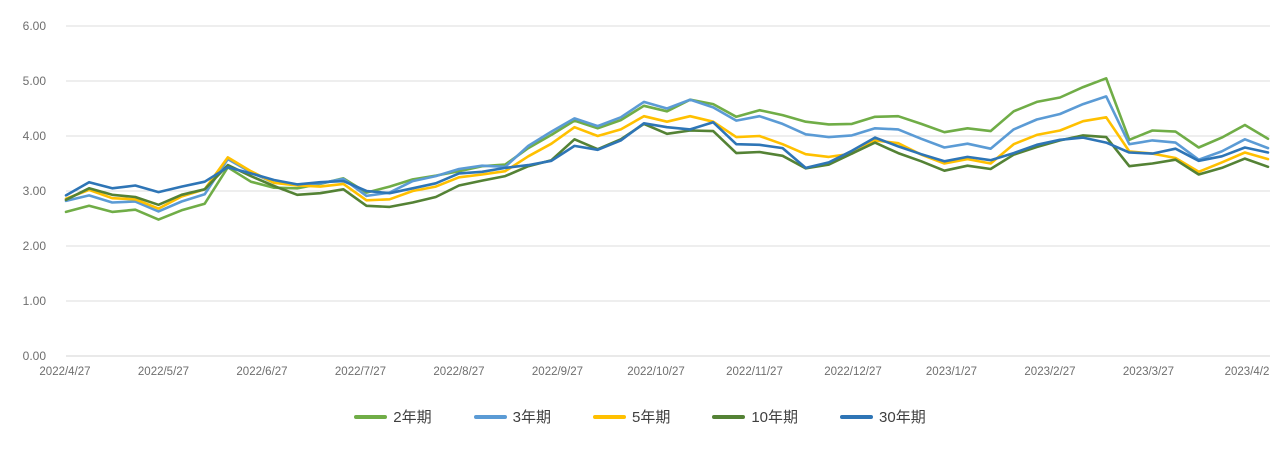 The height and width of the screenshot is (455, 1280). What do you see at coordinates (64, 372) in the screenshot?
I see `x-axis-tick-label: 2022/4/27` at bounding box center [64, 372].